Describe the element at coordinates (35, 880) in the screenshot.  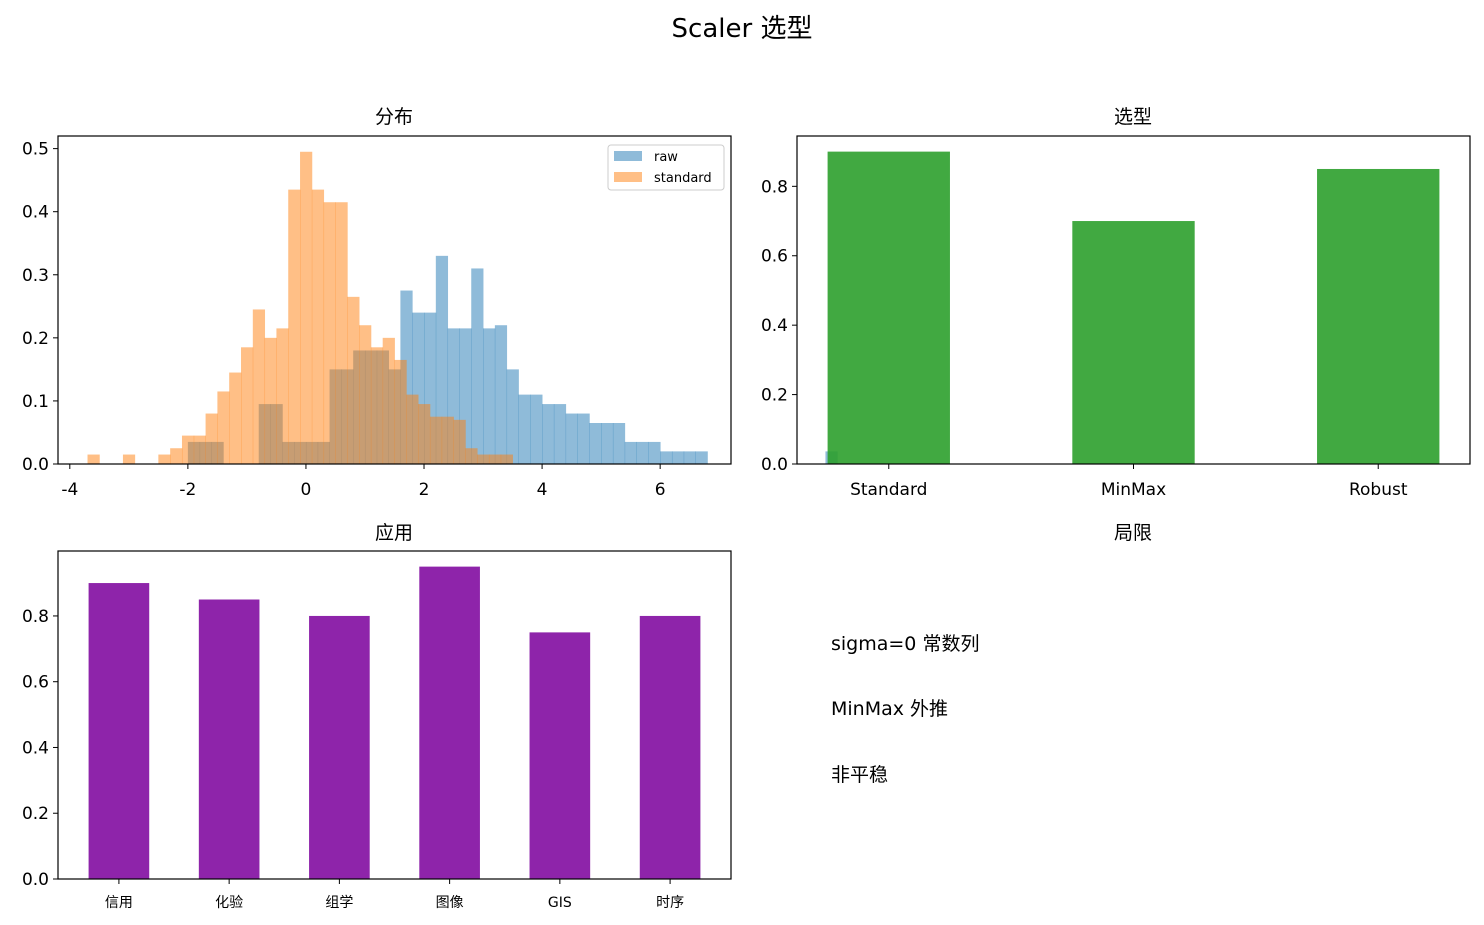
I see `application-ytick-label: 0.0` at that location.